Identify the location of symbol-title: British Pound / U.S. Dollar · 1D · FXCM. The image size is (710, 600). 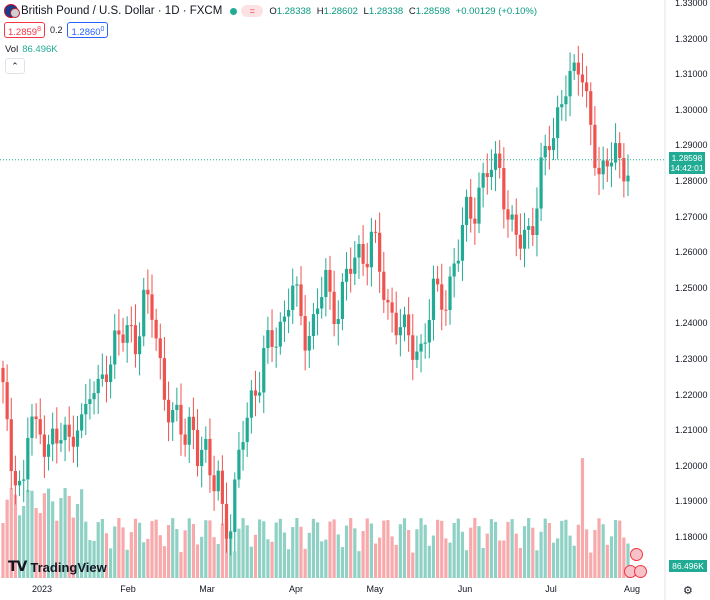
(122, 11).